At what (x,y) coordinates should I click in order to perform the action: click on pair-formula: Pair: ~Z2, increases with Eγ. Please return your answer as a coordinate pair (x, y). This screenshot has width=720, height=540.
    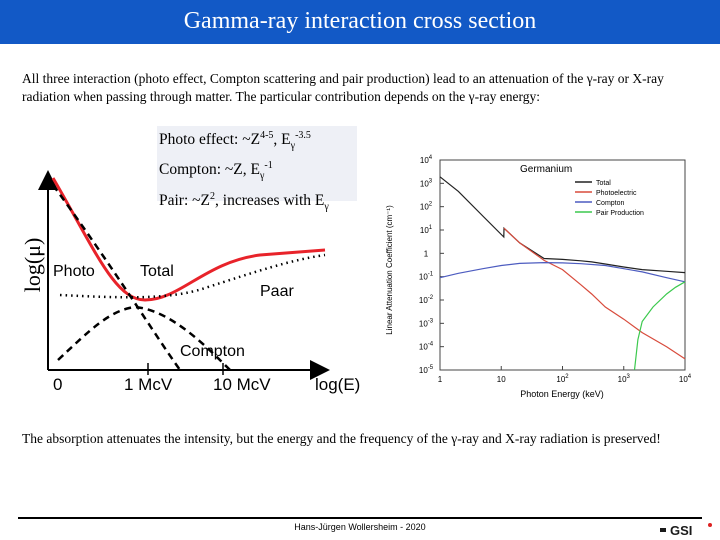
    Looking at the image, I should click on (257, 202).